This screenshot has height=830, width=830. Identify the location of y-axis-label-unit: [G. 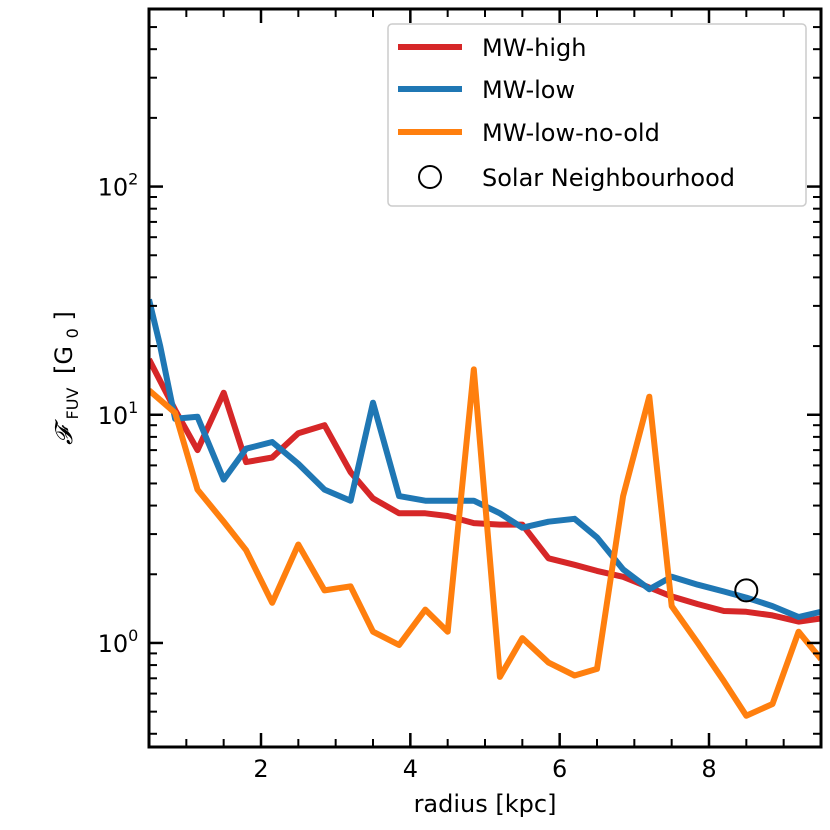
(64, 360).